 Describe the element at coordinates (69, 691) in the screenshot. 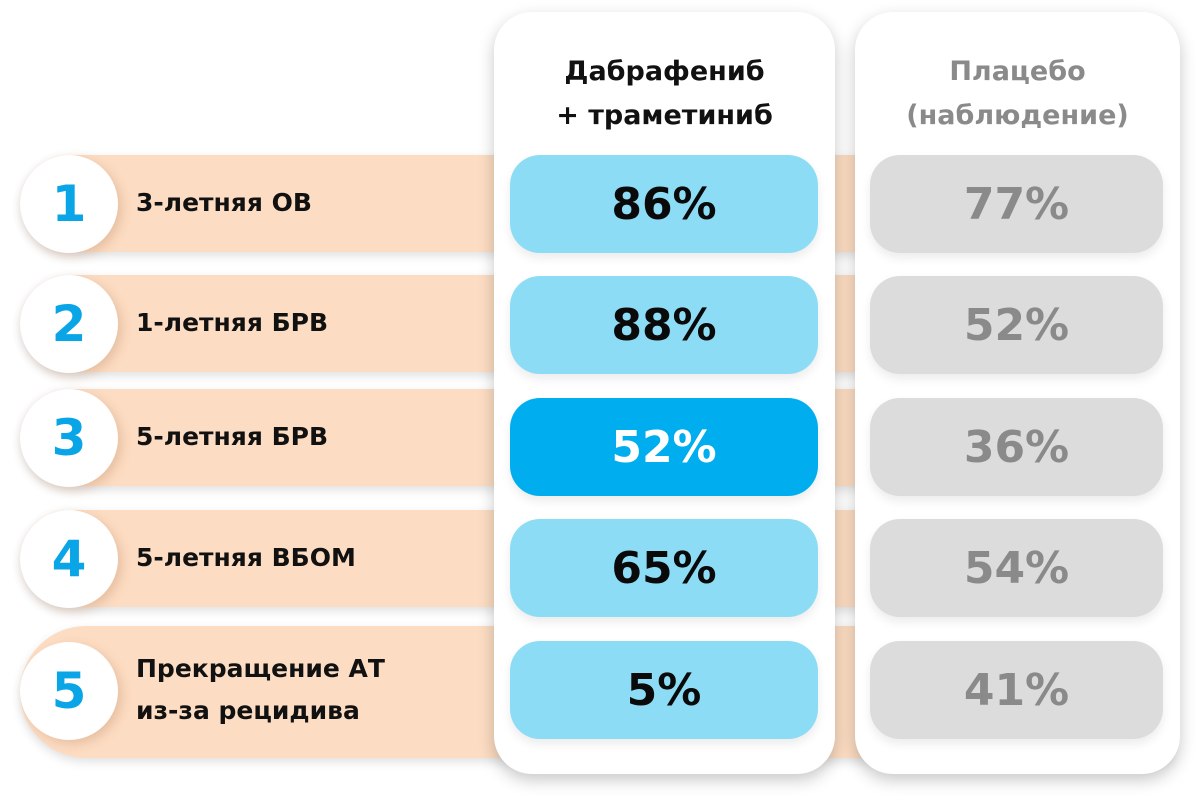

I see `row-number-badge: 5` at that location.